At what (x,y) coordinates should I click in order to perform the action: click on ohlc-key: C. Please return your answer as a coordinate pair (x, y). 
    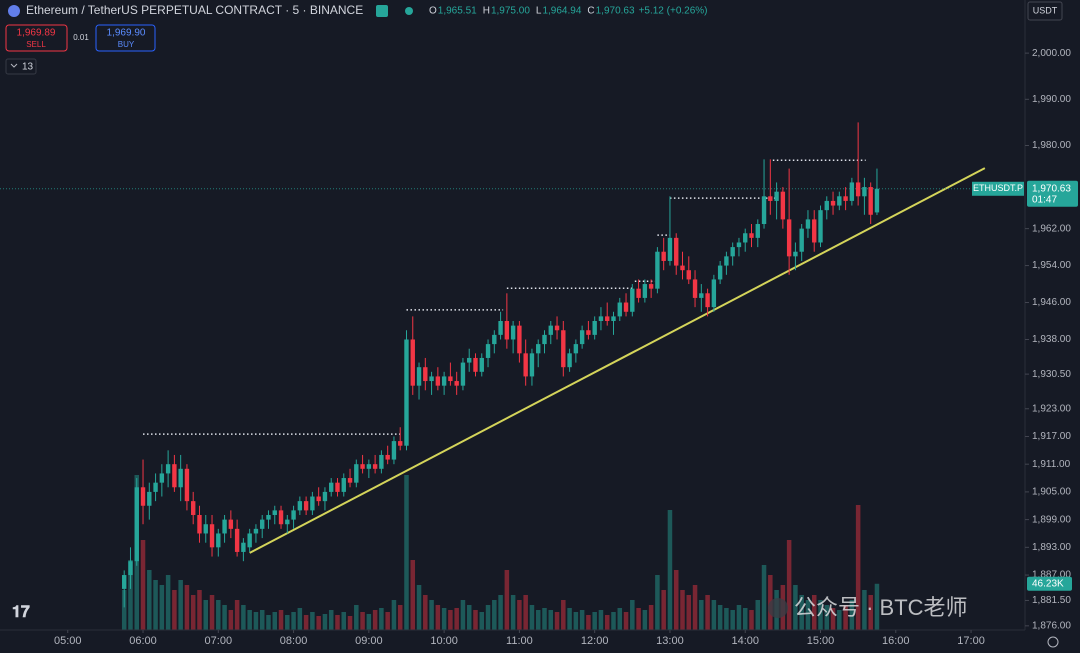
    Looking at the image, I should click on (590, 11).